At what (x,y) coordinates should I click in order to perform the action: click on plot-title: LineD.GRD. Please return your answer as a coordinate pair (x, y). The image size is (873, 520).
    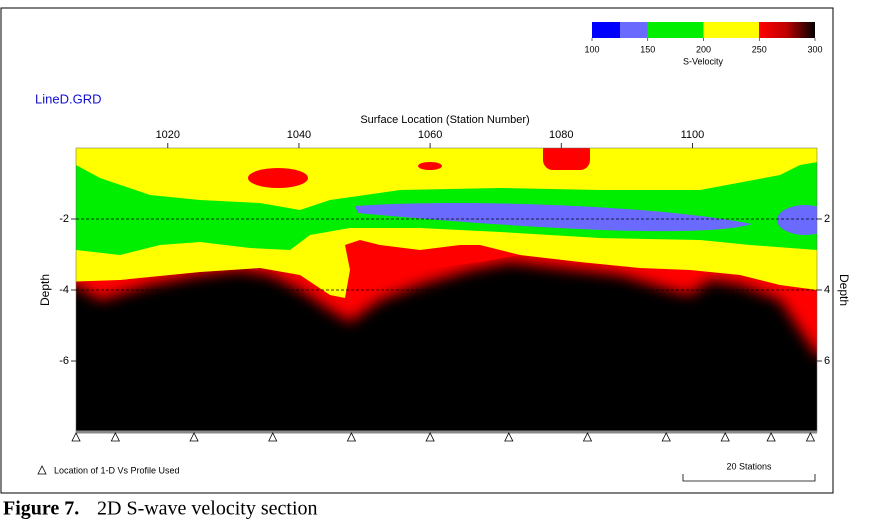
    Looking at the image, I should click on (68, 98).